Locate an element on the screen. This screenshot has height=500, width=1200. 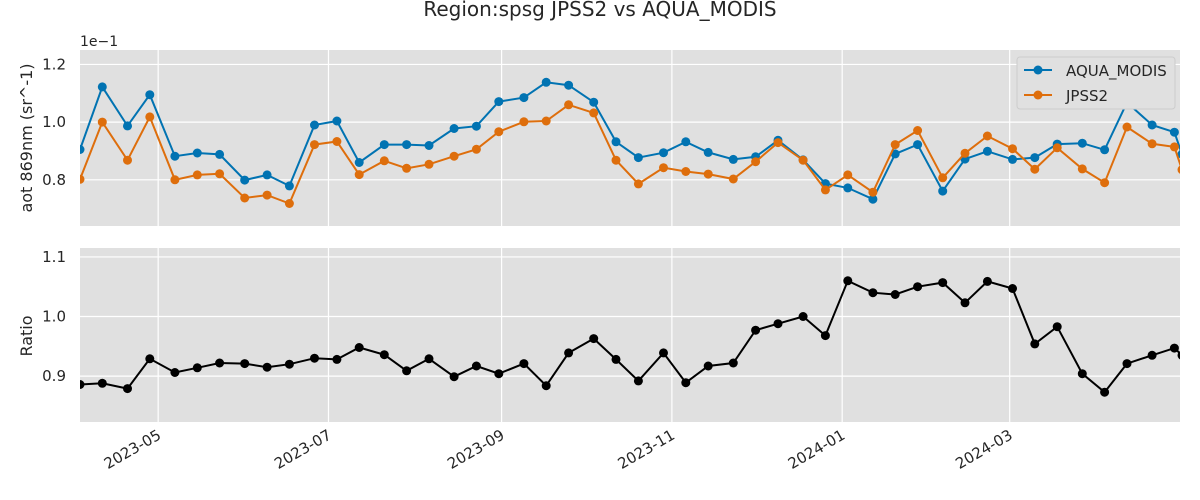
bottom-y-ticks: 0.9 1.0 1.1 is located at coordinates (54, 316).